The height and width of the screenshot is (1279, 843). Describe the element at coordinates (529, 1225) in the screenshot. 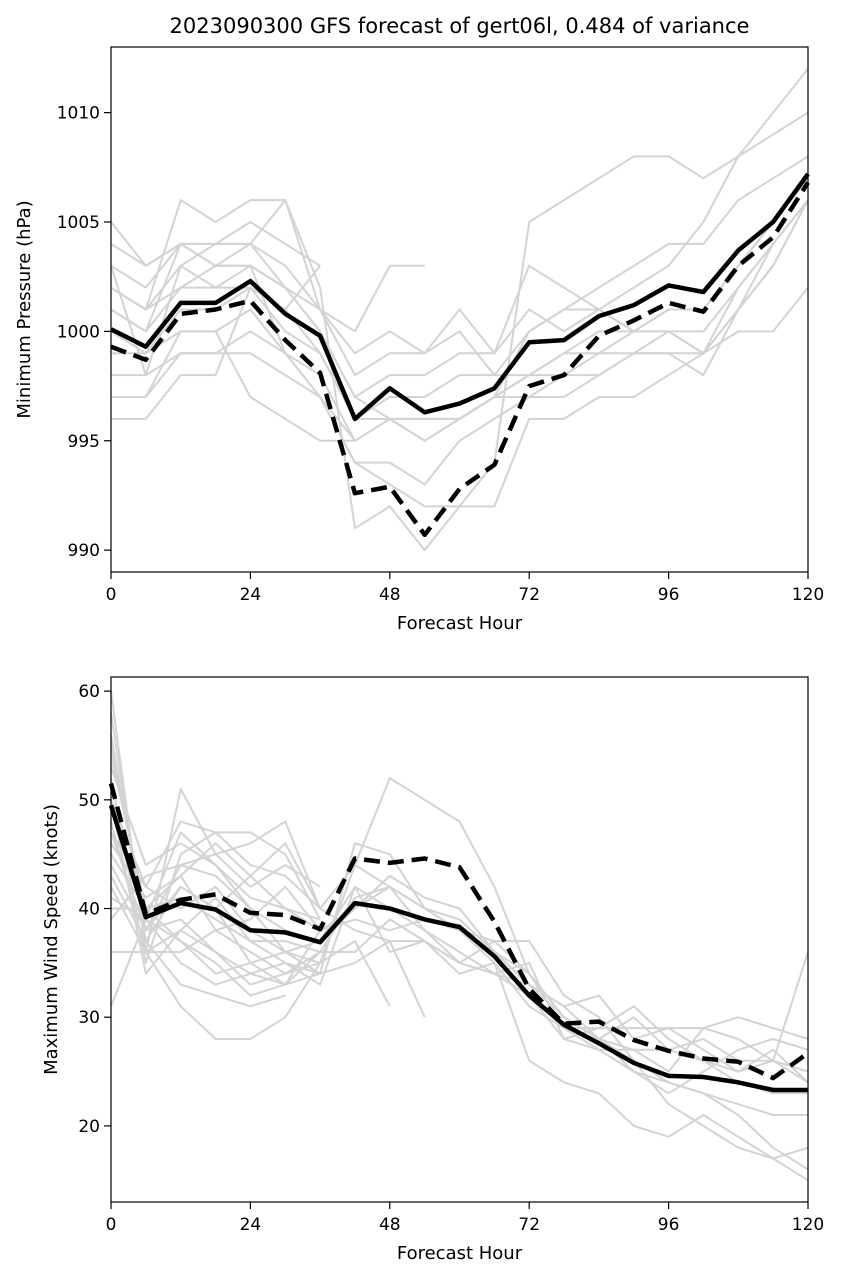

I see `wind-x-tick-label: 72` at that location.